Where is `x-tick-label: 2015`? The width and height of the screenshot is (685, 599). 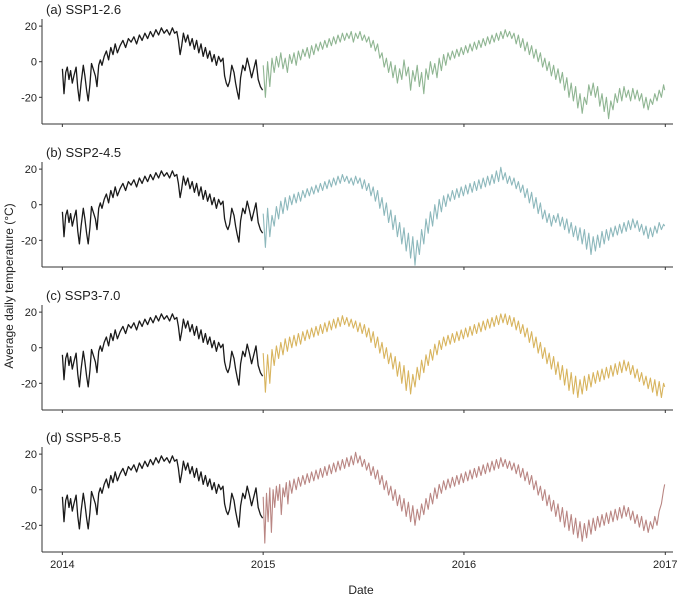
x-tick-label: 2015 is located at coordinates (263, 565).